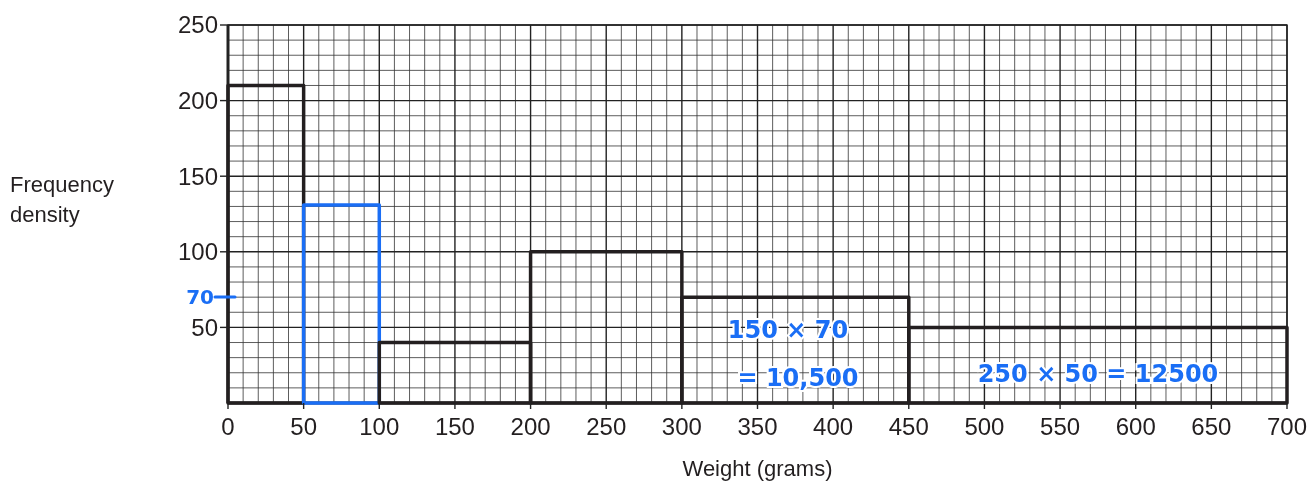 The height and width of the screenshot is (482, 1313). Describe the element at coordinates (228, 426) in the screenshot. I see `x-tick-label: 0` at that location.